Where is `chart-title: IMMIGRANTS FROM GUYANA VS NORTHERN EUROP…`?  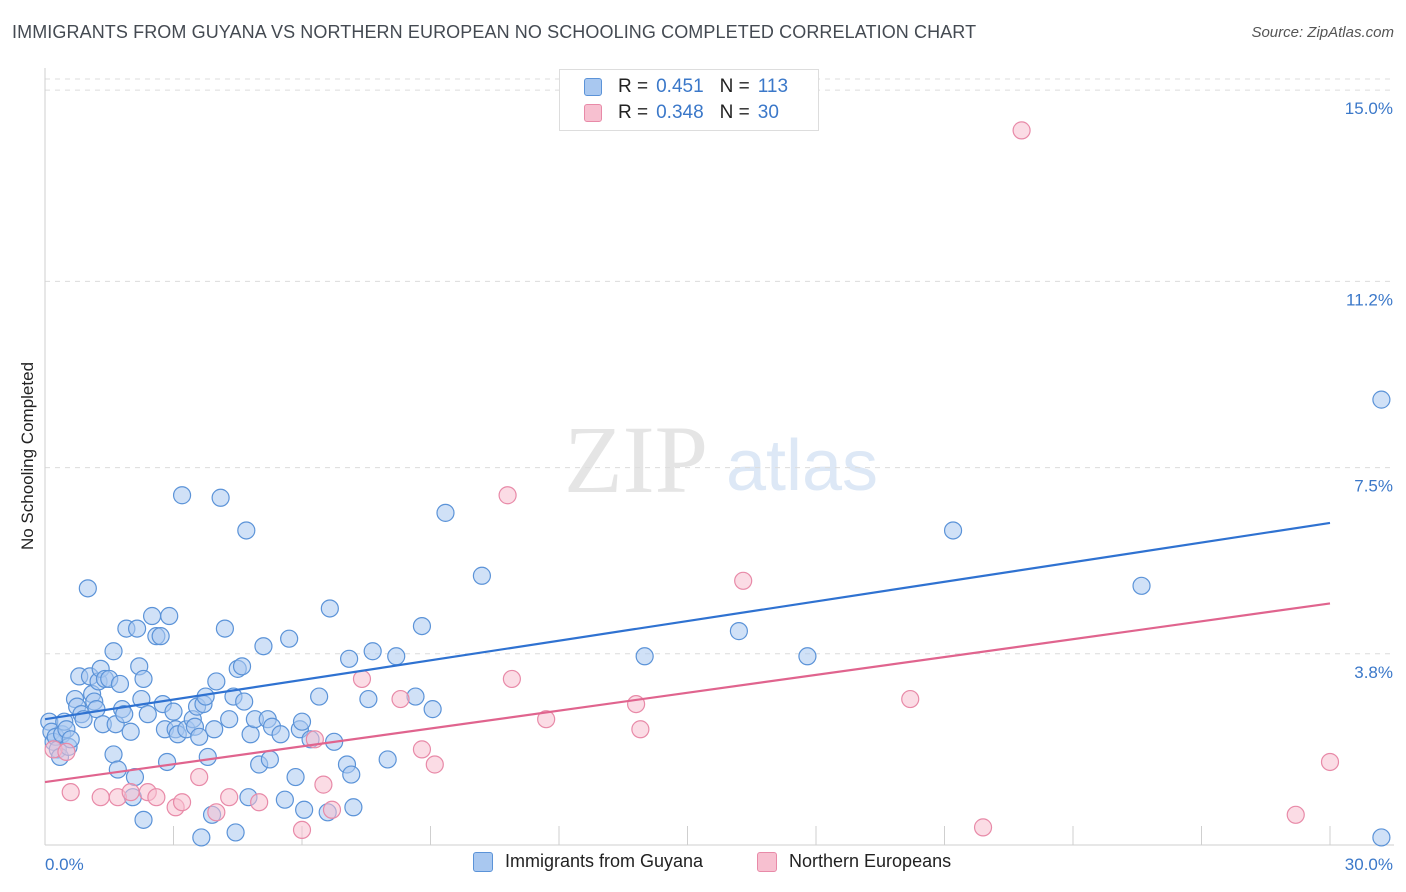
chart-title: IMMIGRANTS FROM GUYANA VS NORTHERN EUROP… is located at coordinates (494, 32).